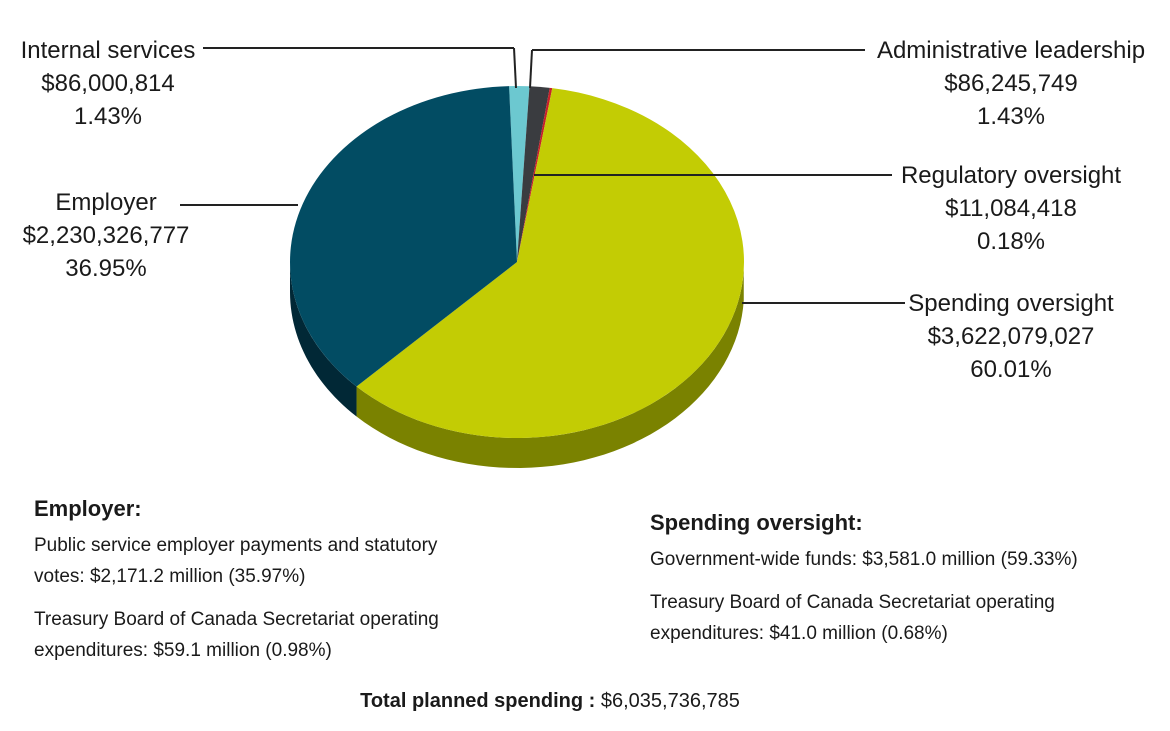 The image size is (1170, 731). Describe the element at coordinates (88, 508) in the screenshot. I see `employer-note-heading: Employer:` at that location.